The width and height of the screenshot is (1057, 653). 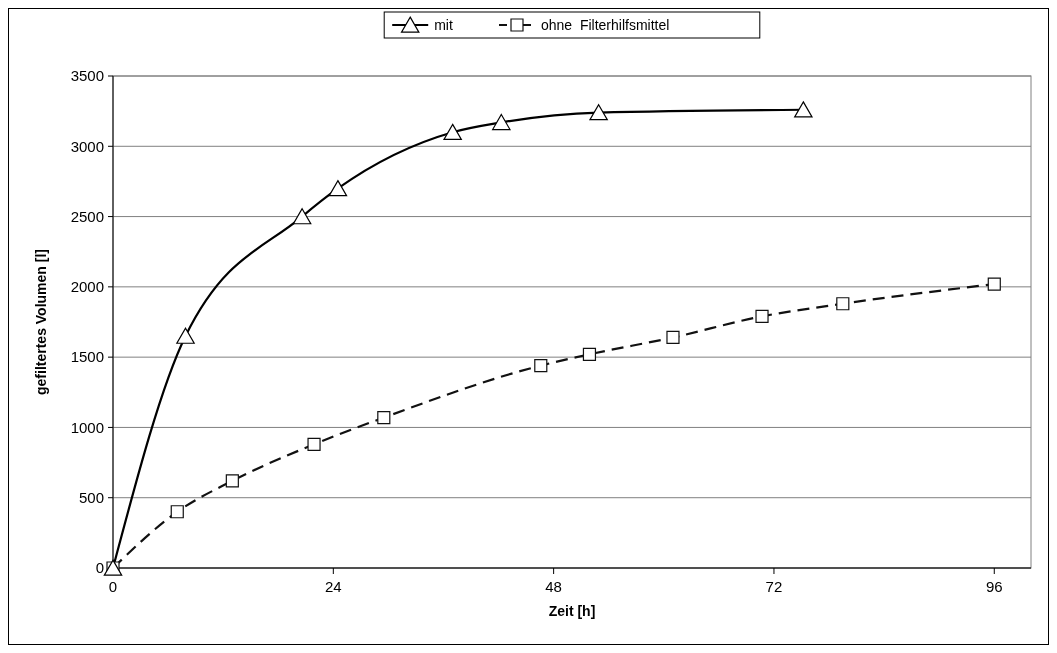 What do you see at coordinates (443, 24) in the screenshot?
I see `legend-label: mit` at bounding box center [443, 24].